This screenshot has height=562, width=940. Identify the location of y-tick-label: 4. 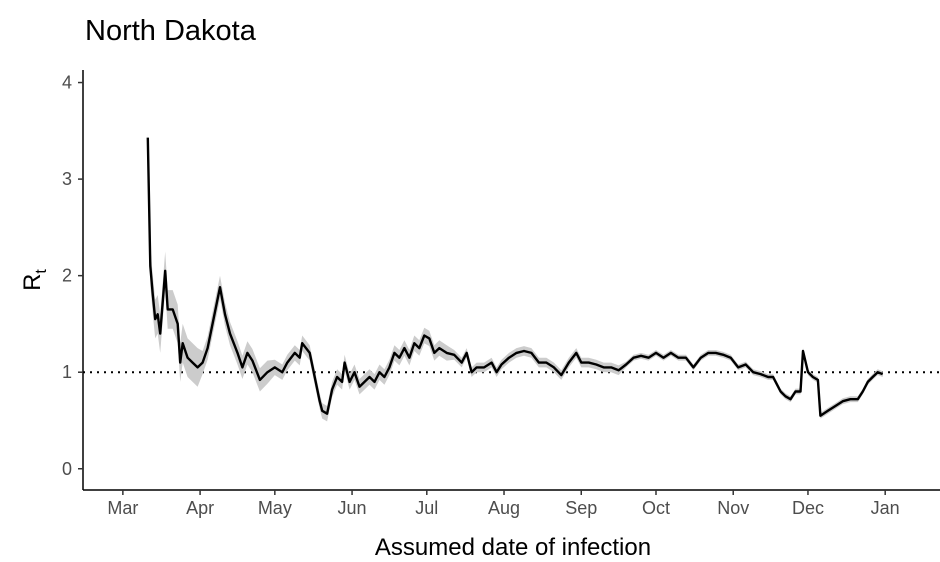
(67, 83).